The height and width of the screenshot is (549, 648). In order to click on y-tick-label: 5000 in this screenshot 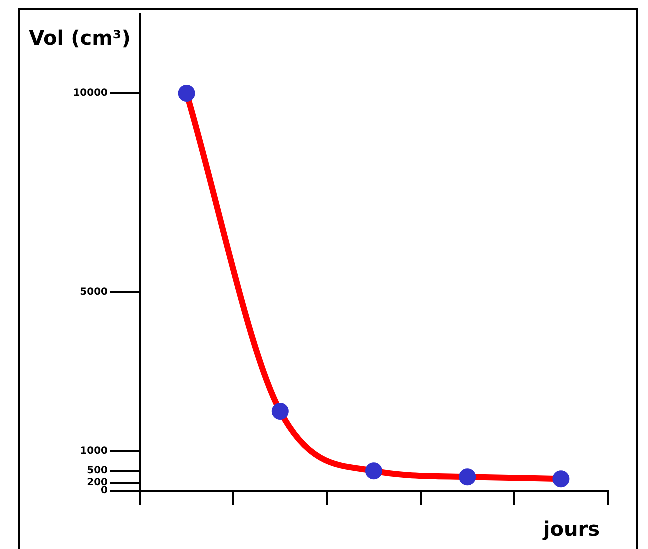, I will do `click(94, 292)`.